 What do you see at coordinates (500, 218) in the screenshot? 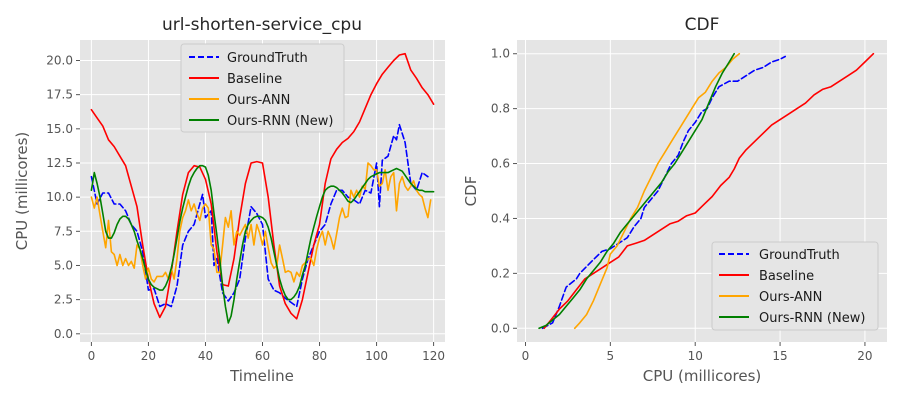
I see `y-tick-label: 0.4` at bounding box center [500, 218].